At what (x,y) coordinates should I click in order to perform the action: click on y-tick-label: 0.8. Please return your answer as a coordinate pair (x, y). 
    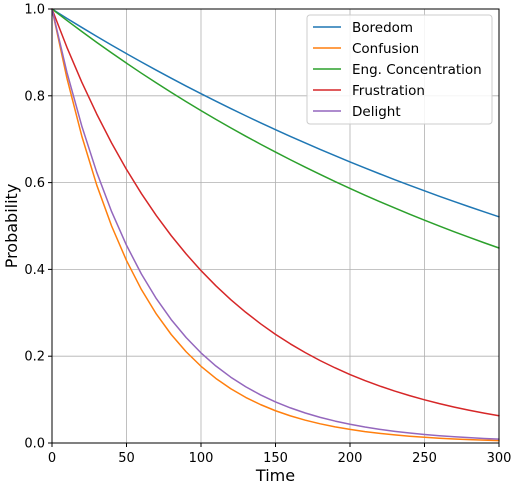
    Looking at the image, I should click on (34, 96).